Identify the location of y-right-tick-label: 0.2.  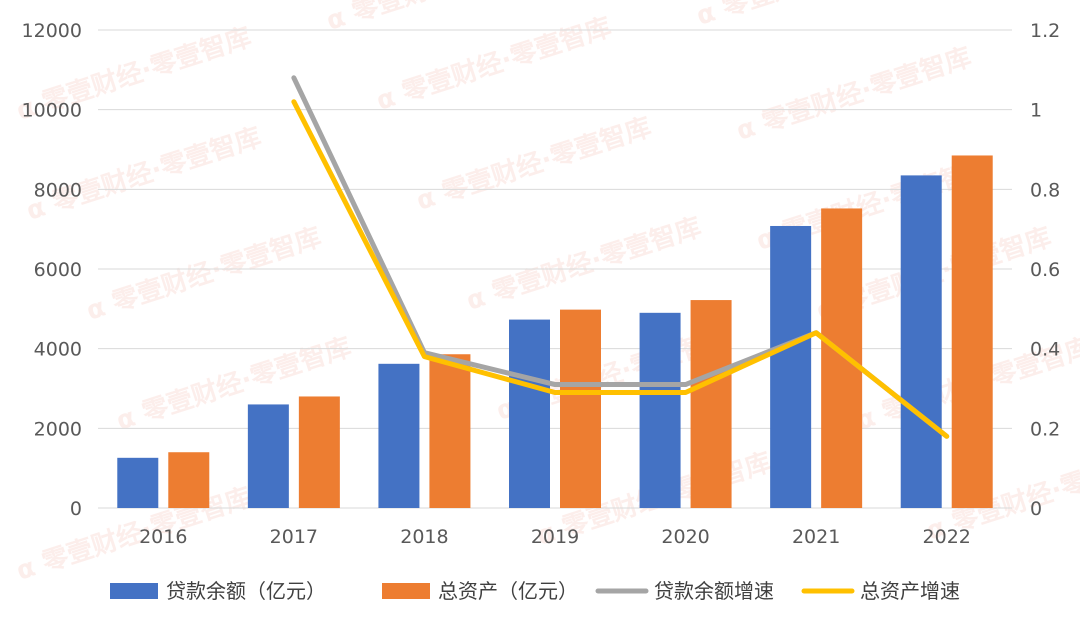
(1045, 429).